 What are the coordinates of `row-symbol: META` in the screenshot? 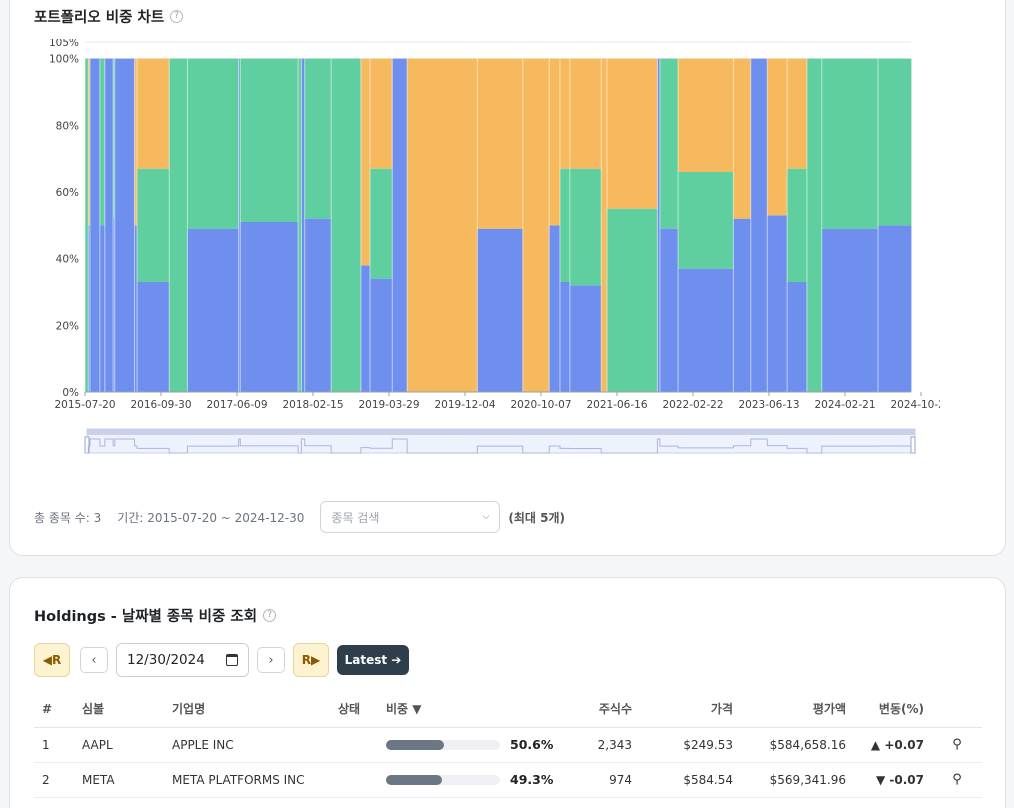 It's located at (119, 780).